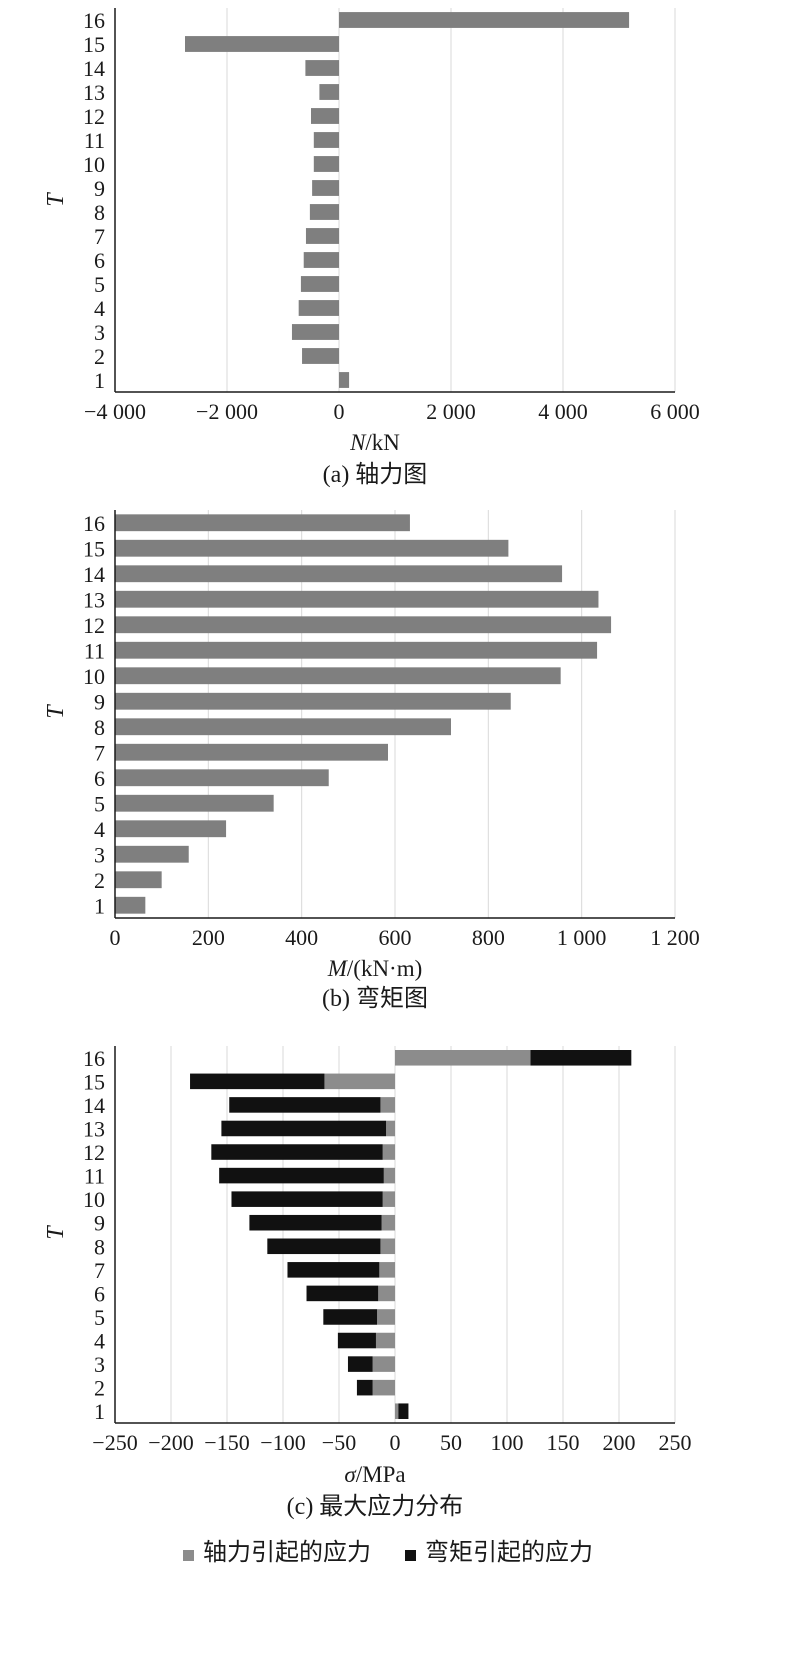 The width and height of the screenshot is (800, 1666). What do you see at coordinates (94, 116) in the screenshot?
I see `panel-axial-force-y-tick-label: 12` at bounding box center [94, 116].